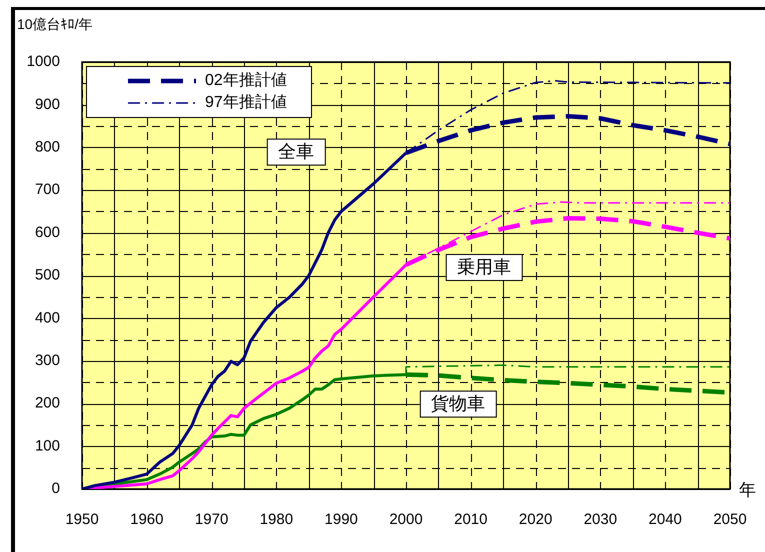 This screenshot has width=765, height=552. What do you see at coordinates (730, 519) in the screenshot?
I see `x-tick-label: 2050` at bounding box center [730, 519].